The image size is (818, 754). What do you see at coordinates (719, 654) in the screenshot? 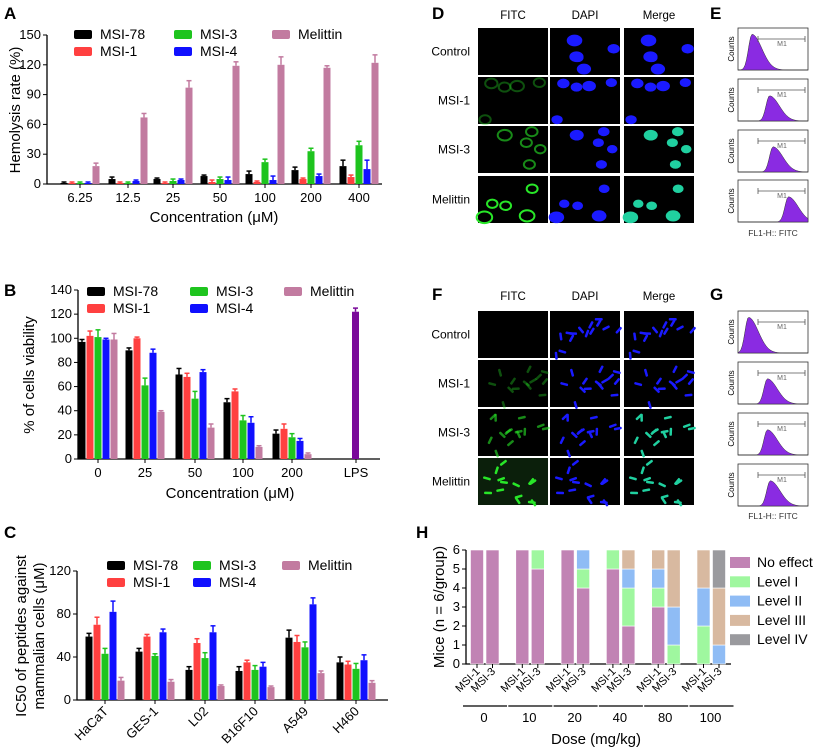
I see `stacked-segment-level-ii` at bounding box center [719, 654].